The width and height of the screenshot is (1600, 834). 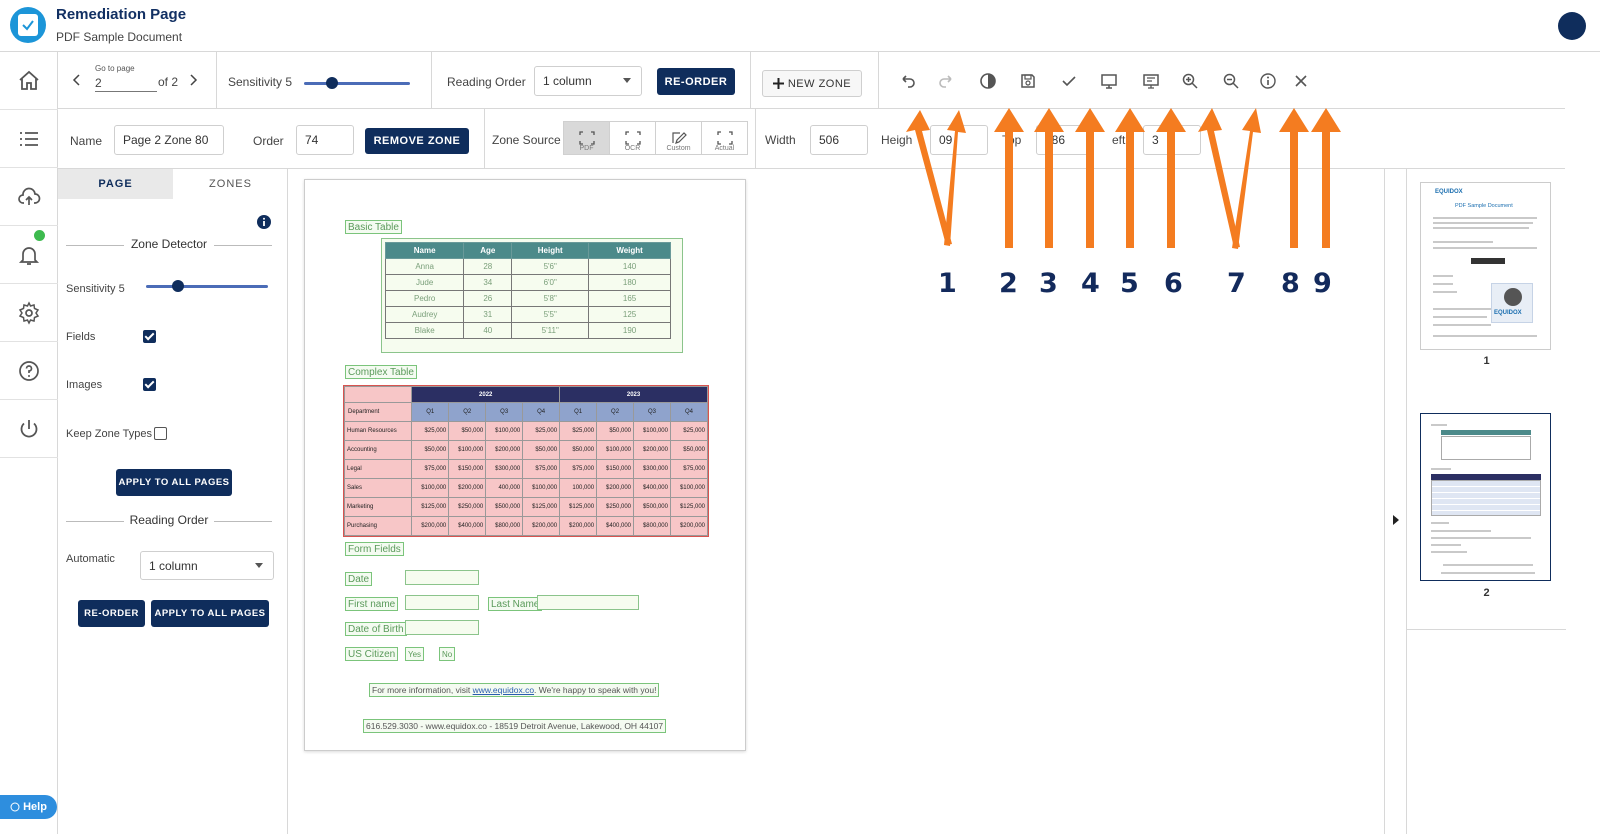 I want to click on nav-list, so click(x=29, y=139).